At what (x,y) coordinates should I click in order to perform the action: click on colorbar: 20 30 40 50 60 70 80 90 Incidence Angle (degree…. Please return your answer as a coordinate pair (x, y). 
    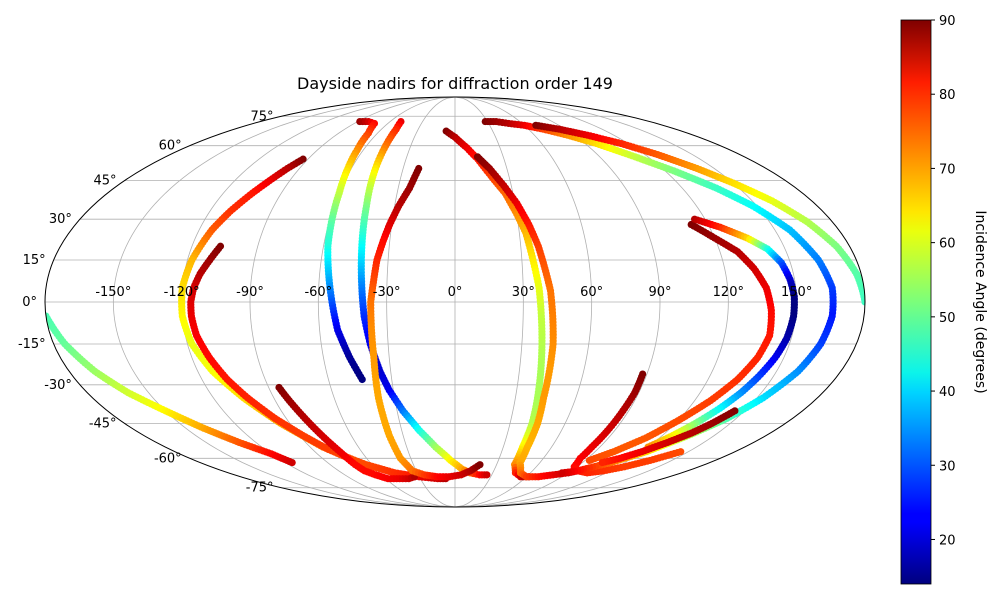
    Looking at the image, I should click on (944, 299).